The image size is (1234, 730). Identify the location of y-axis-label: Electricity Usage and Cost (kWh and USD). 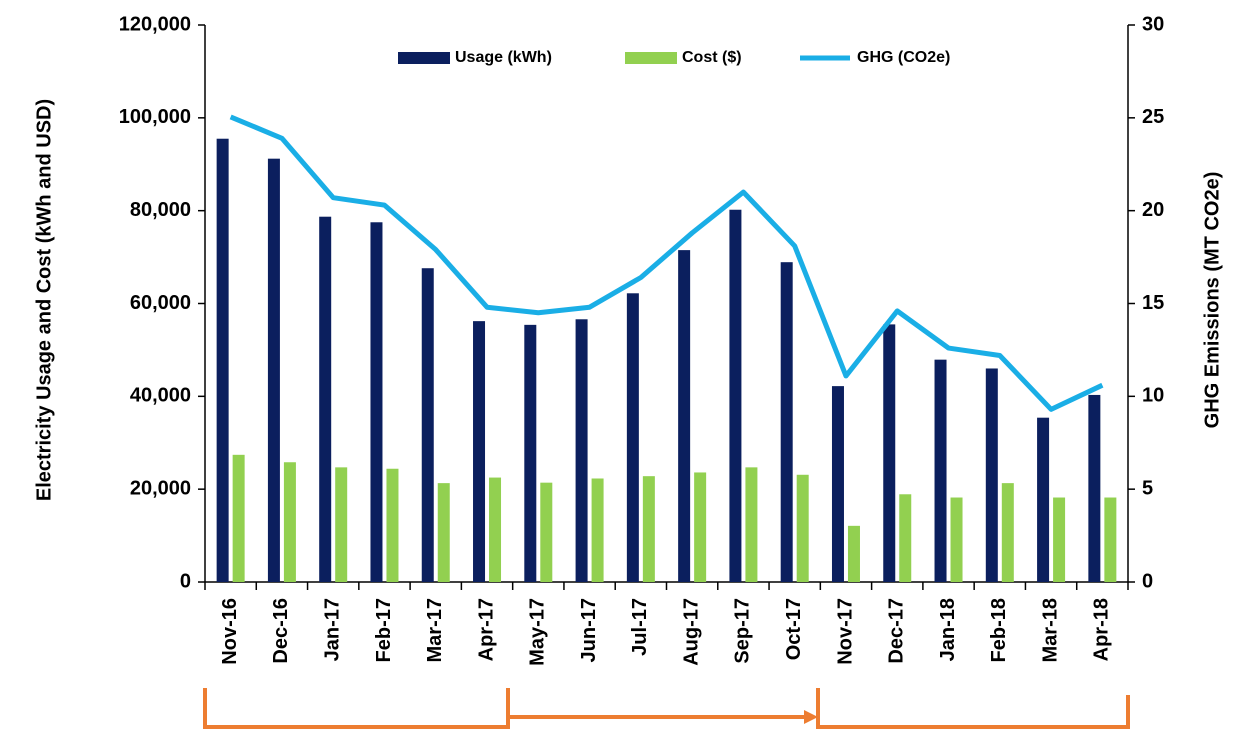
(44, 300).